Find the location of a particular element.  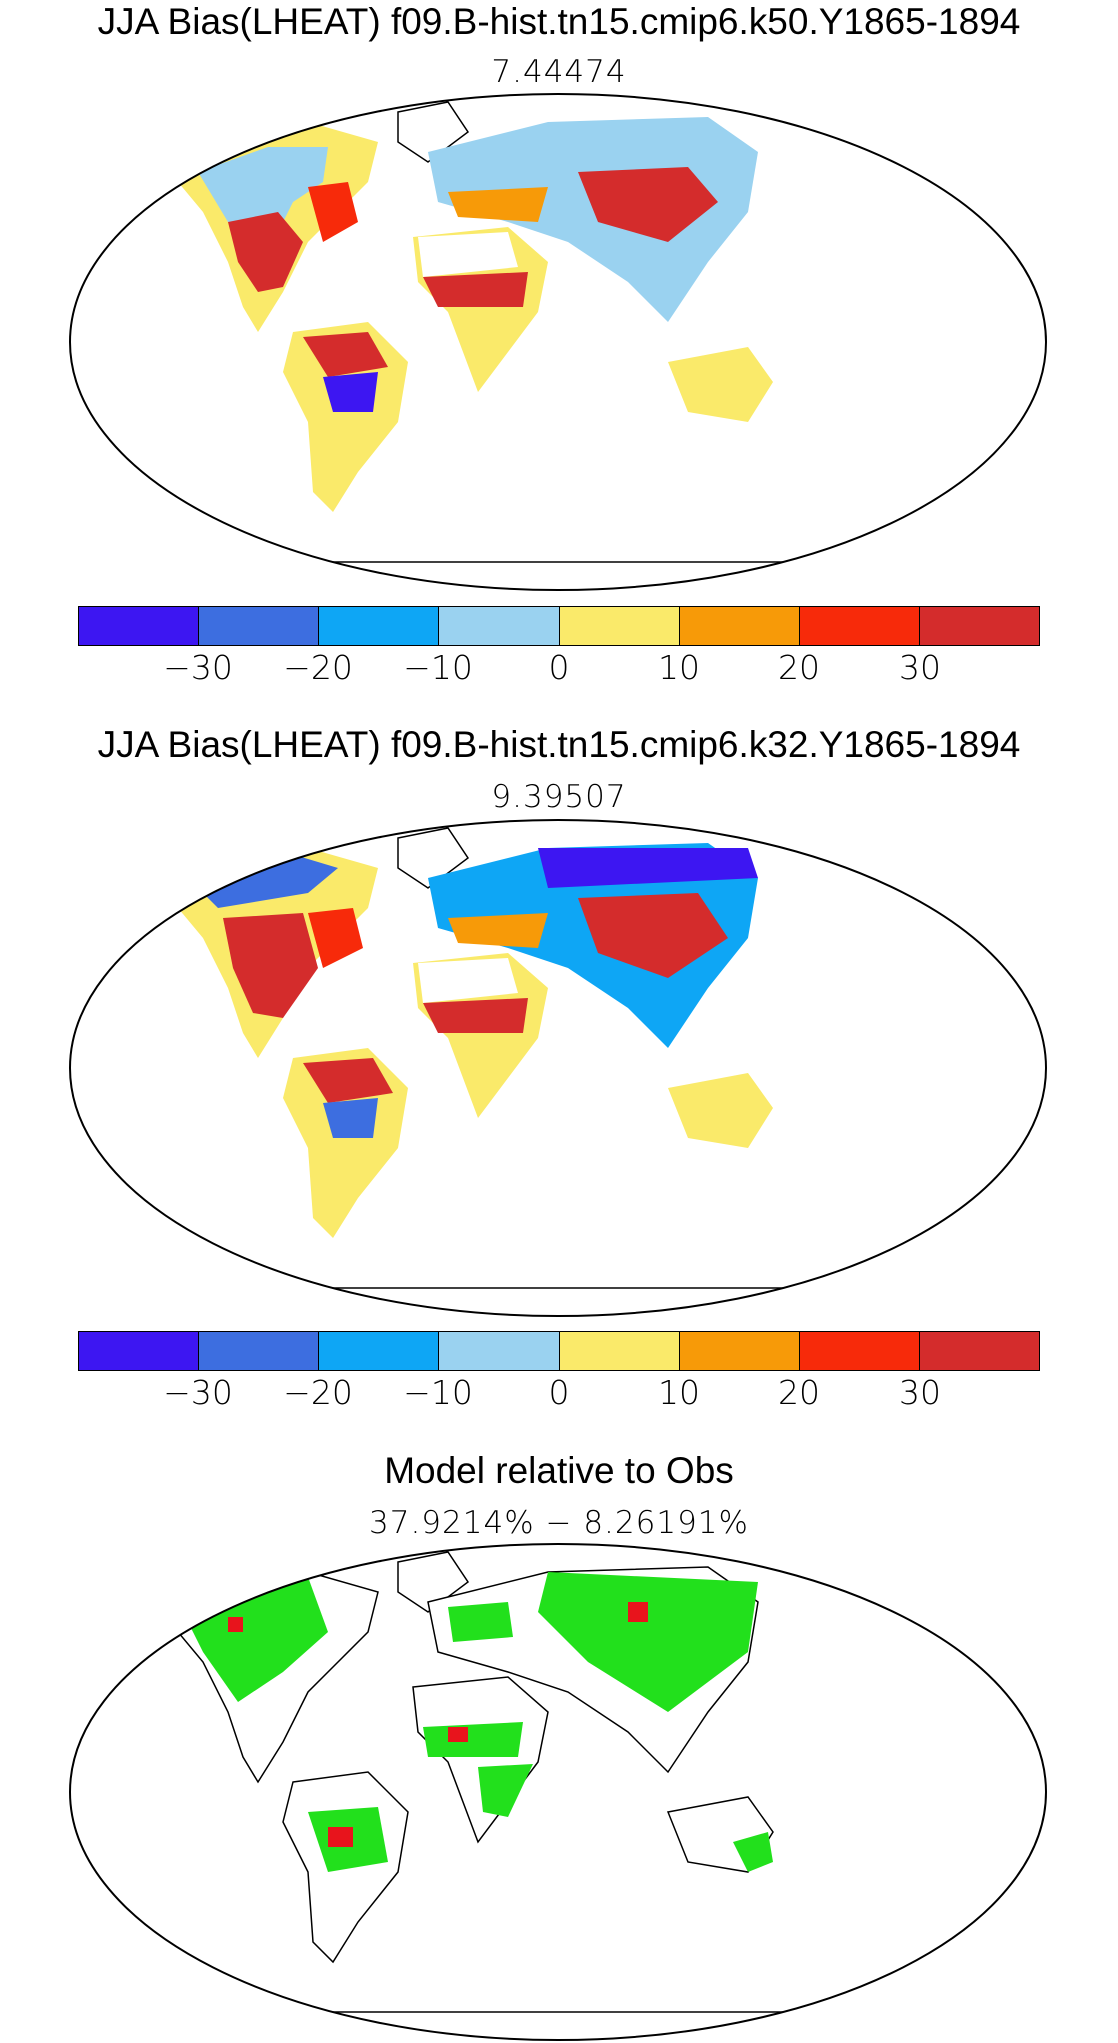

north-america-cold-region is located at coordinates (263, 880).